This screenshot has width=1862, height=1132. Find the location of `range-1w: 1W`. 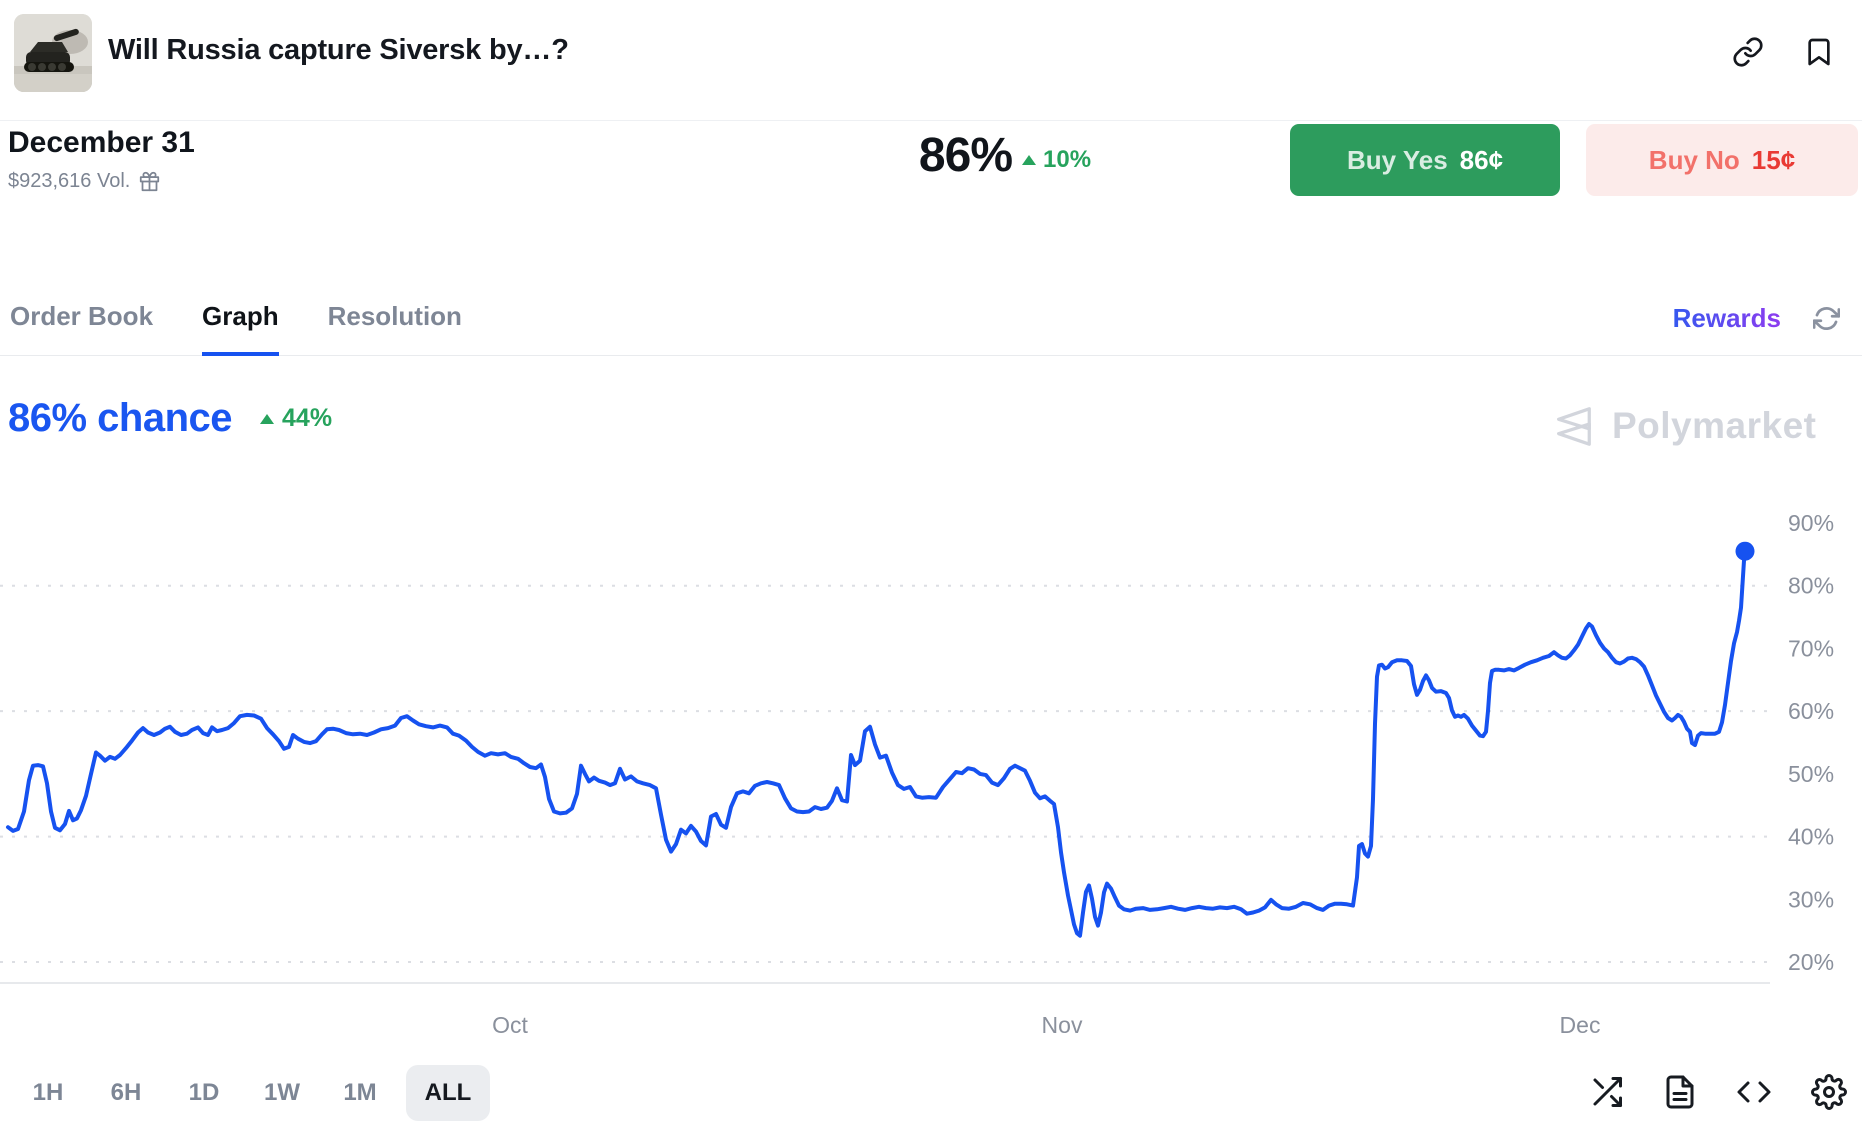

range-1w: 1W is located at coordinates (282, 1092).